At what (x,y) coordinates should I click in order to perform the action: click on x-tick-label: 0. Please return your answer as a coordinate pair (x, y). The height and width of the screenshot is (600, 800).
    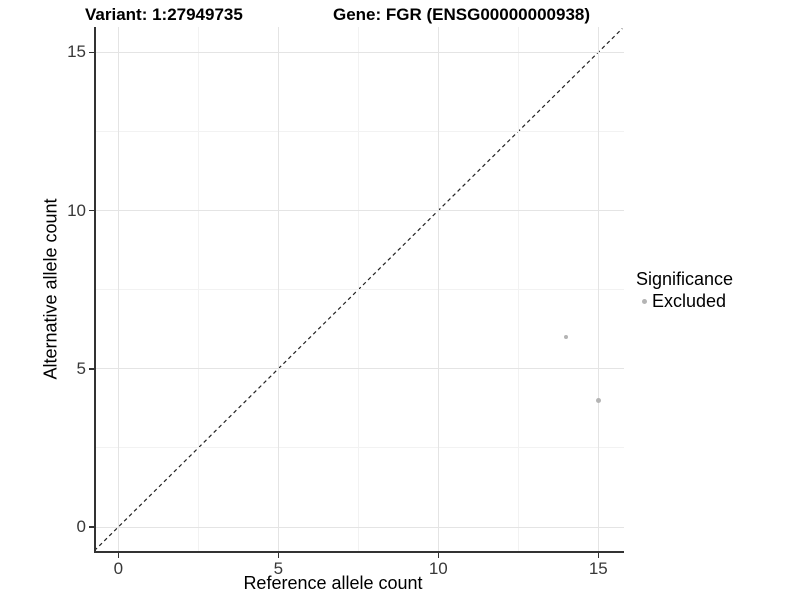
    Looking at the image, I should click on (118, 568).